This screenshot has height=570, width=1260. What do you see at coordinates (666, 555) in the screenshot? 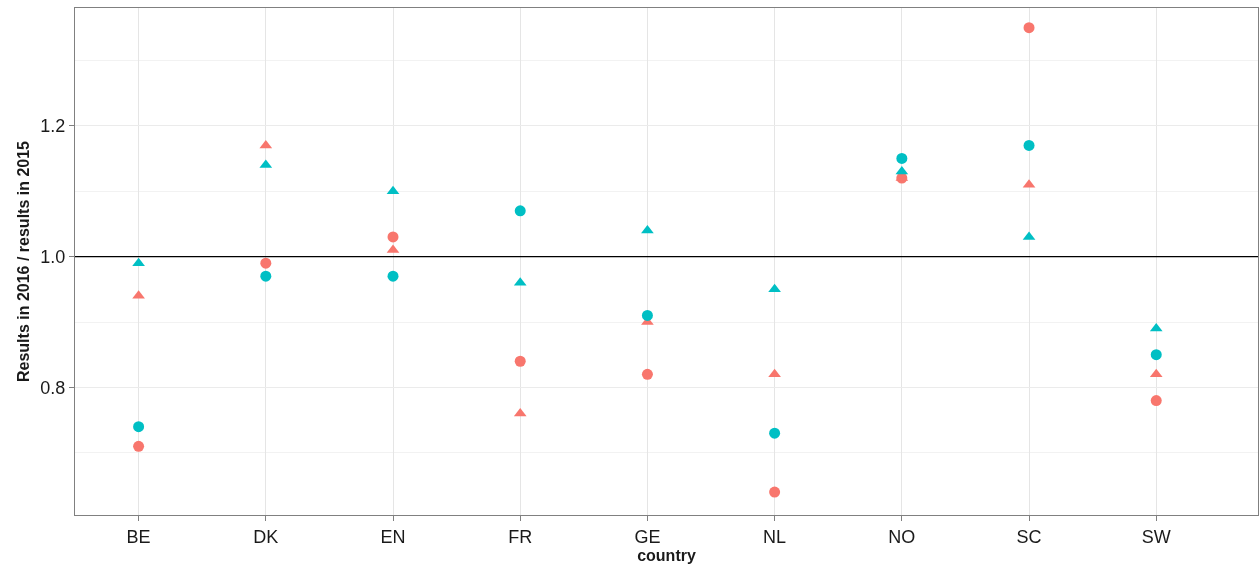
I see `x-axis-title: country` at bounding box center [666, 555].